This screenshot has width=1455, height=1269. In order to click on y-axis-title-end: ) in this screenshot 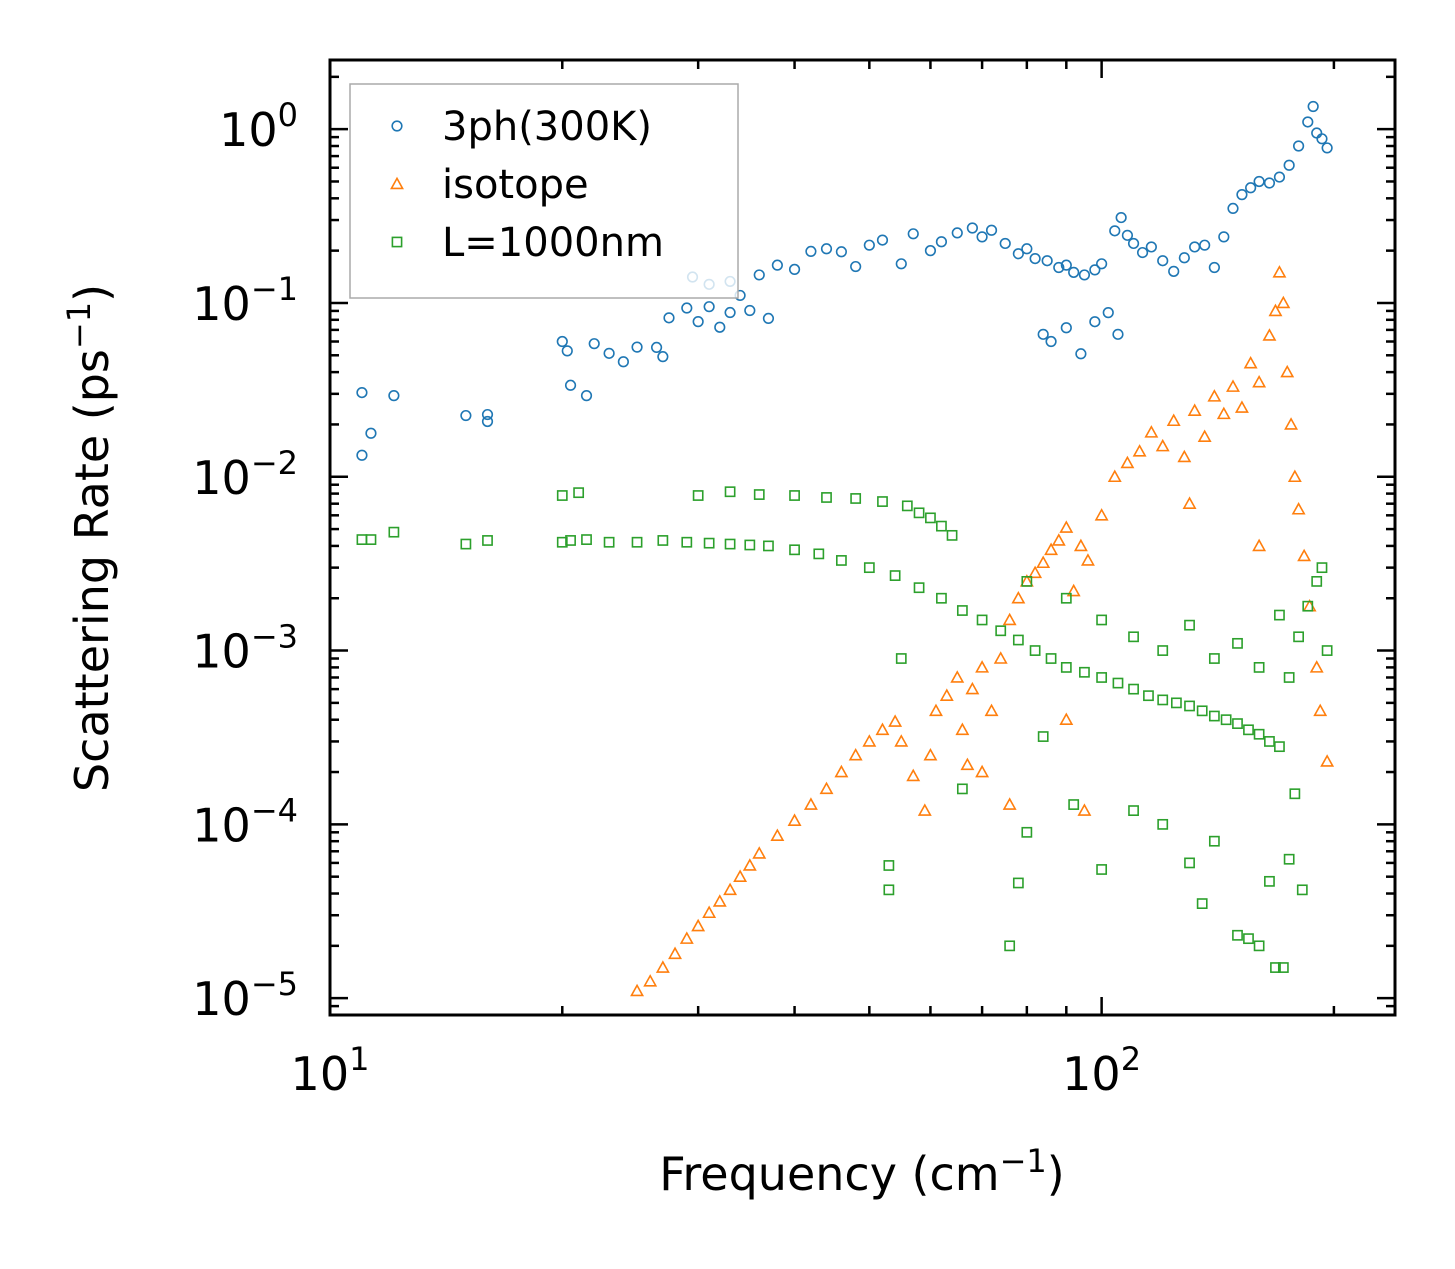, I will do `click(92, 293)`.